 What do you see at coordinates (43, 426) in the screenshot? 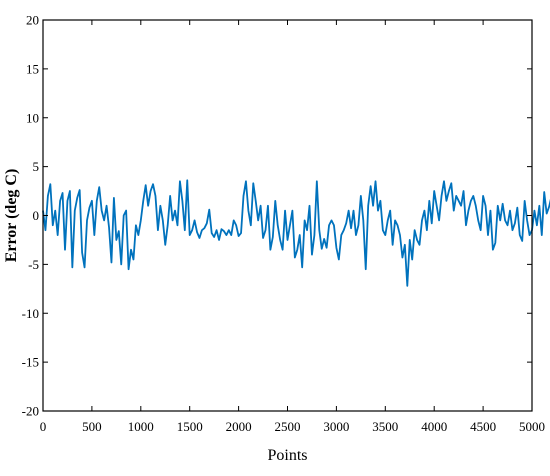
I see `x-tick-label: 0` at bounding box center [43, 426].